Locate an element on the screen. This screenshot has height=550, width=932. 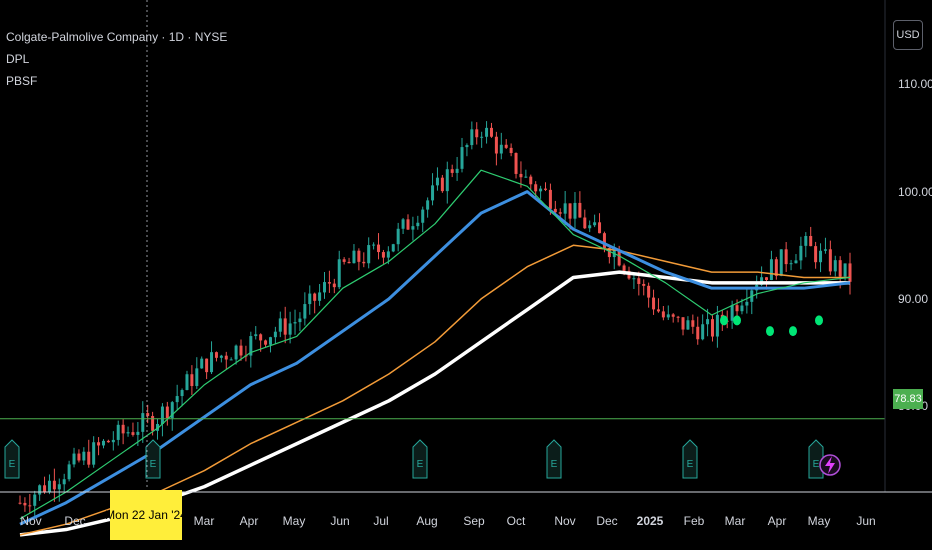
x-tick-label: Mar is located at coordinates (735, 521).